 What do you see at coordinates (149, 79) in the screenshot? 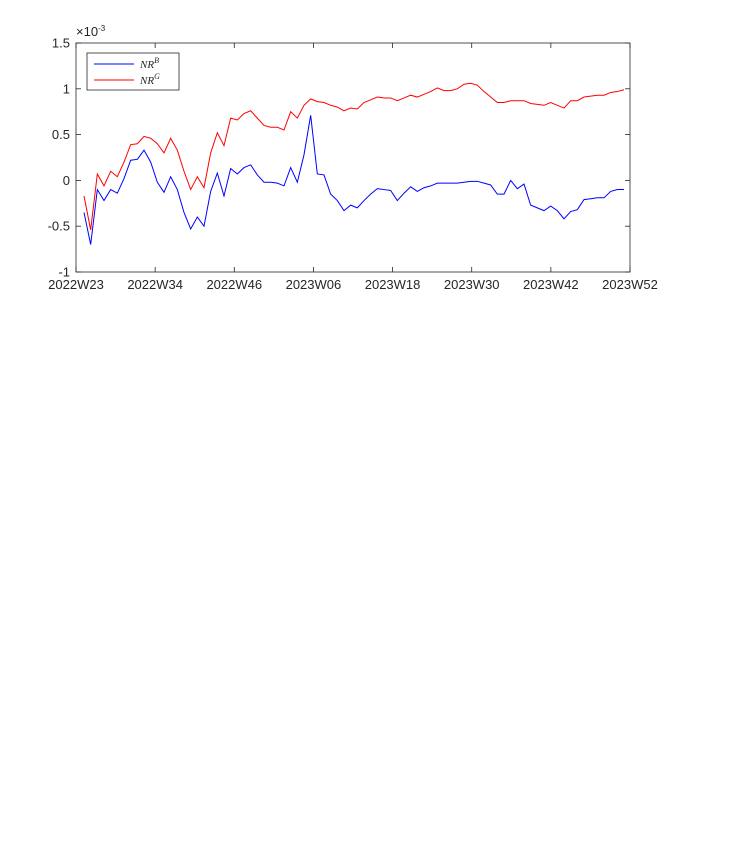
I see `legend-label-nrg: NRG` at bounding box center [149, 79].